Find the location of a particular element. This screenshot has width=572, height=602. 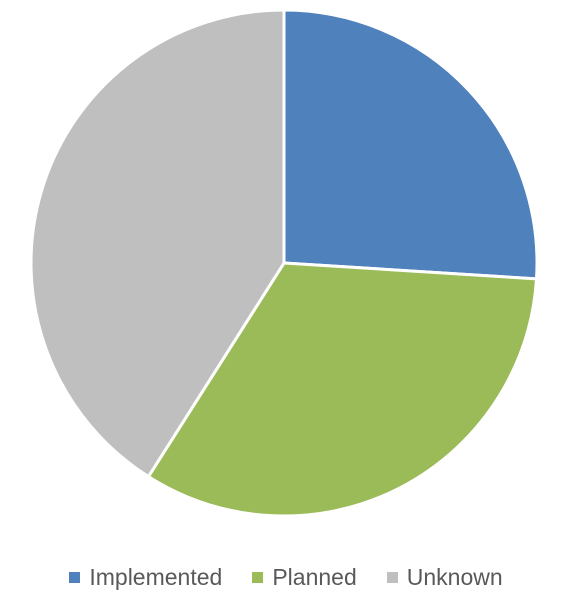

legend-item-implemented: Implemented is located at coordinates (145, 577).